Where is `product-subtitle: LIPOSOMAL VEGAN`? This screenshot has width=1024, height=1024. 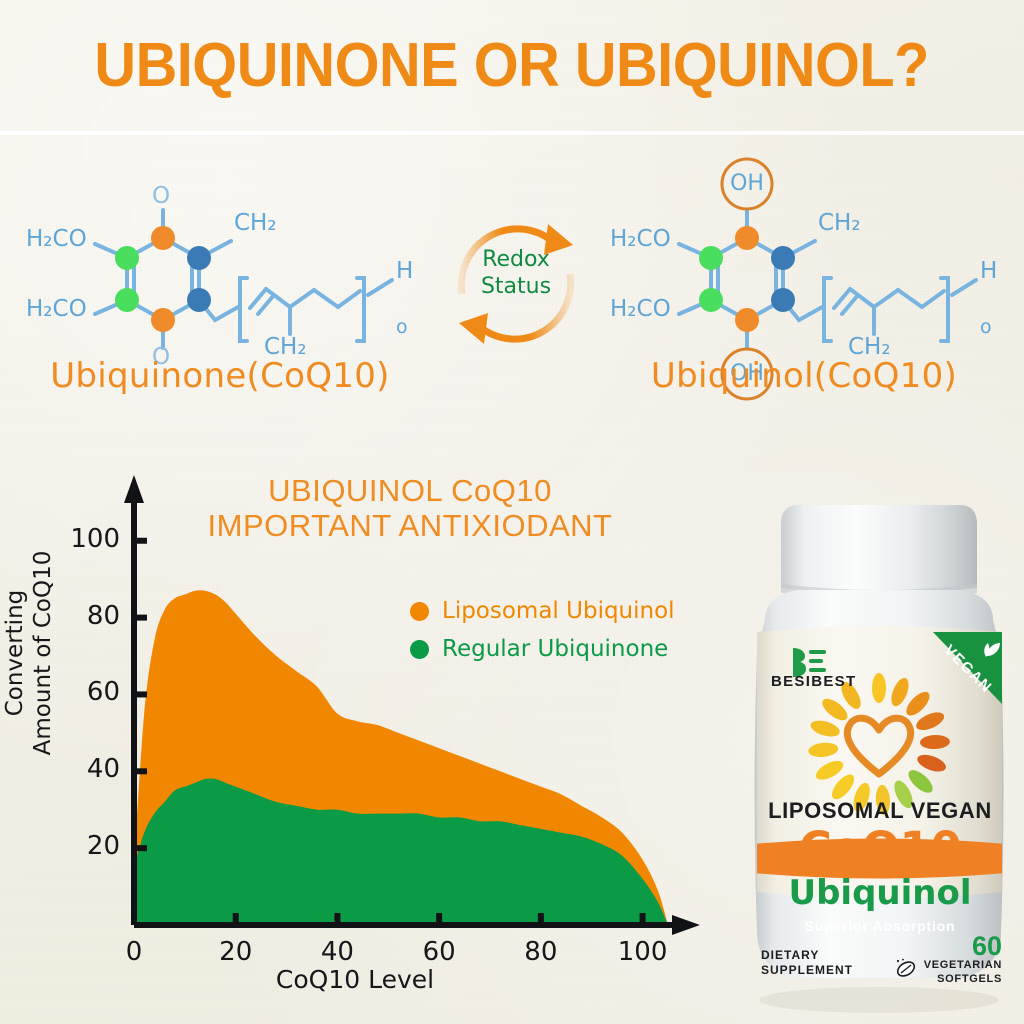
product-subtitle: LIPOSOMAL VEGAN is located at coordinates (880, 810).